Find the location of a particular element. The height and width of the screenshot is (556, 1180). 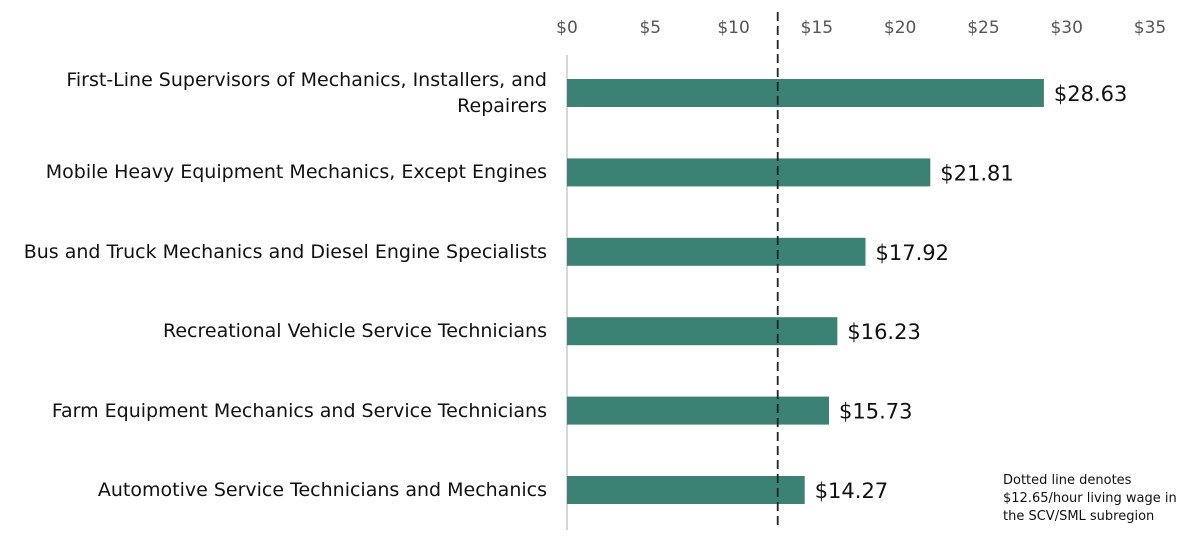

value-label: $17.92 is located at coordinates (911, 253).